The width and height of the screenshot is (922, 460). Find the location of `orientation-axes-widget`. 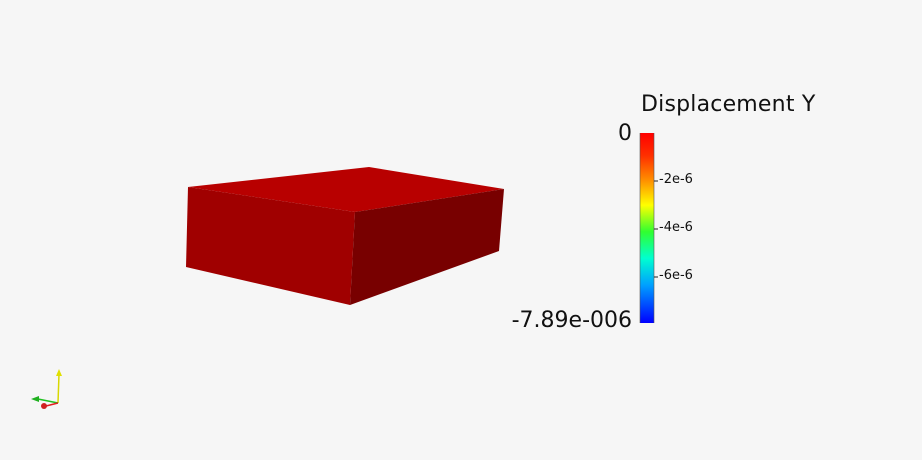

orientation-axes-widget is located at coordinates (46, 389).